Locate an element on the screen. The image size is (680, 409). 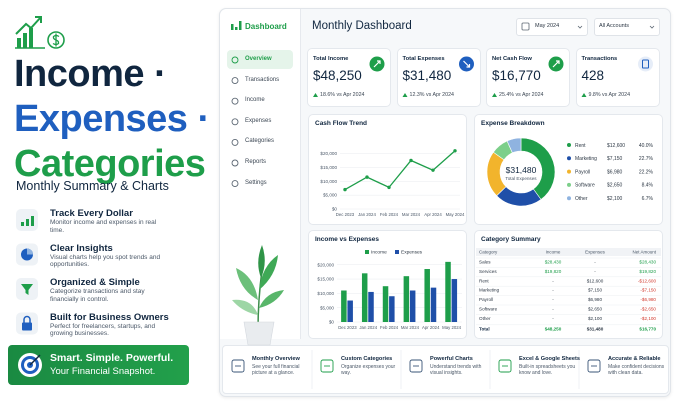
dashboard-title: Monthly Dashboard is located at coordinates (362, 26).